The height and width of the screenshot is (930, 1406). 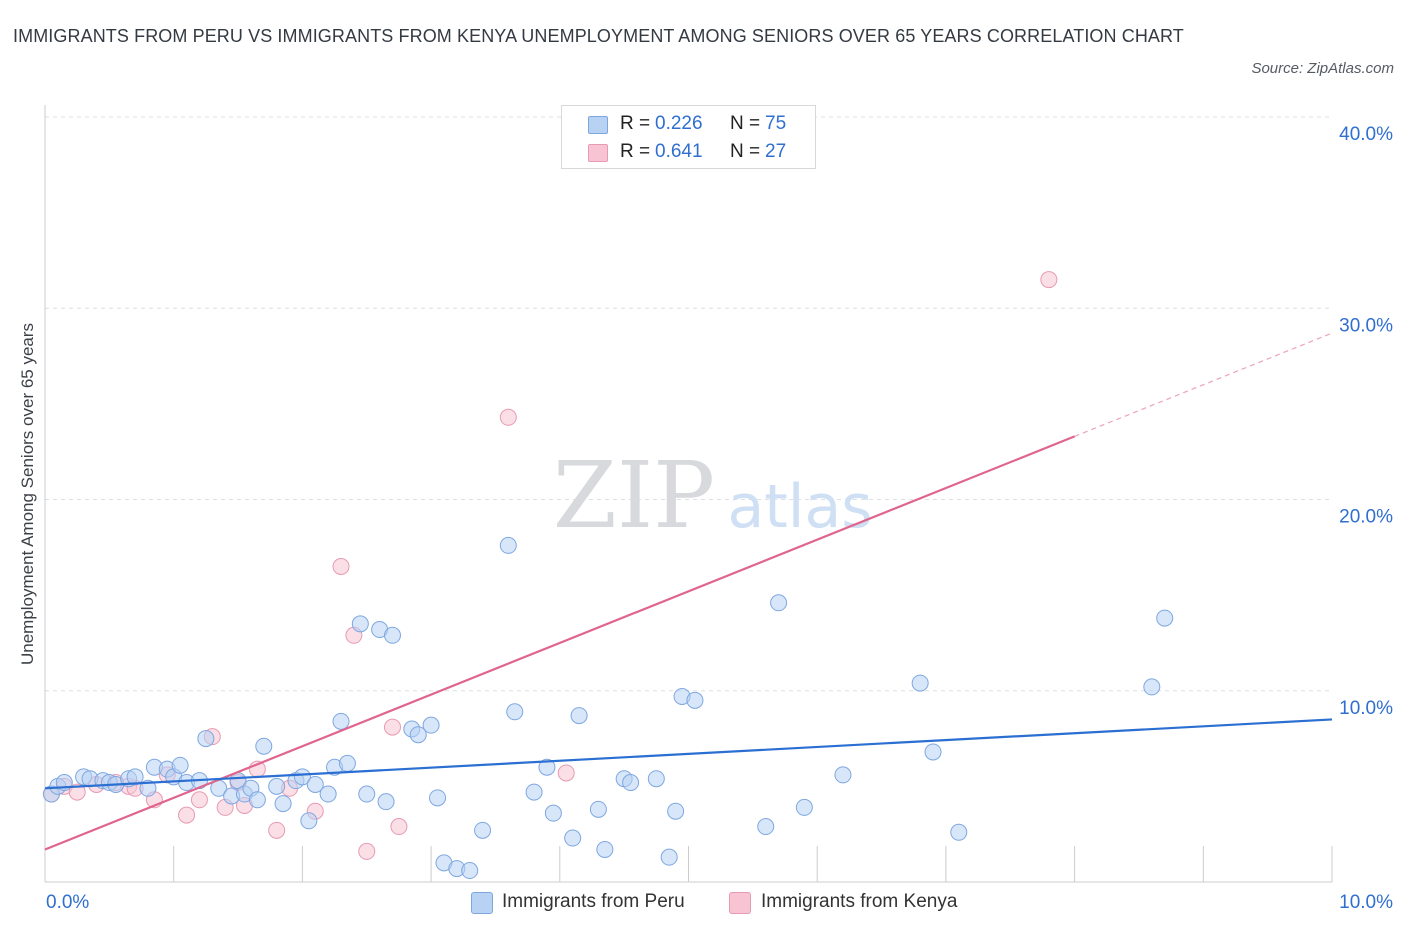 I want to click on y-tick-labels: 10.0% 20.0% 30.0% 40.0%, so click(x=1366, y=421).